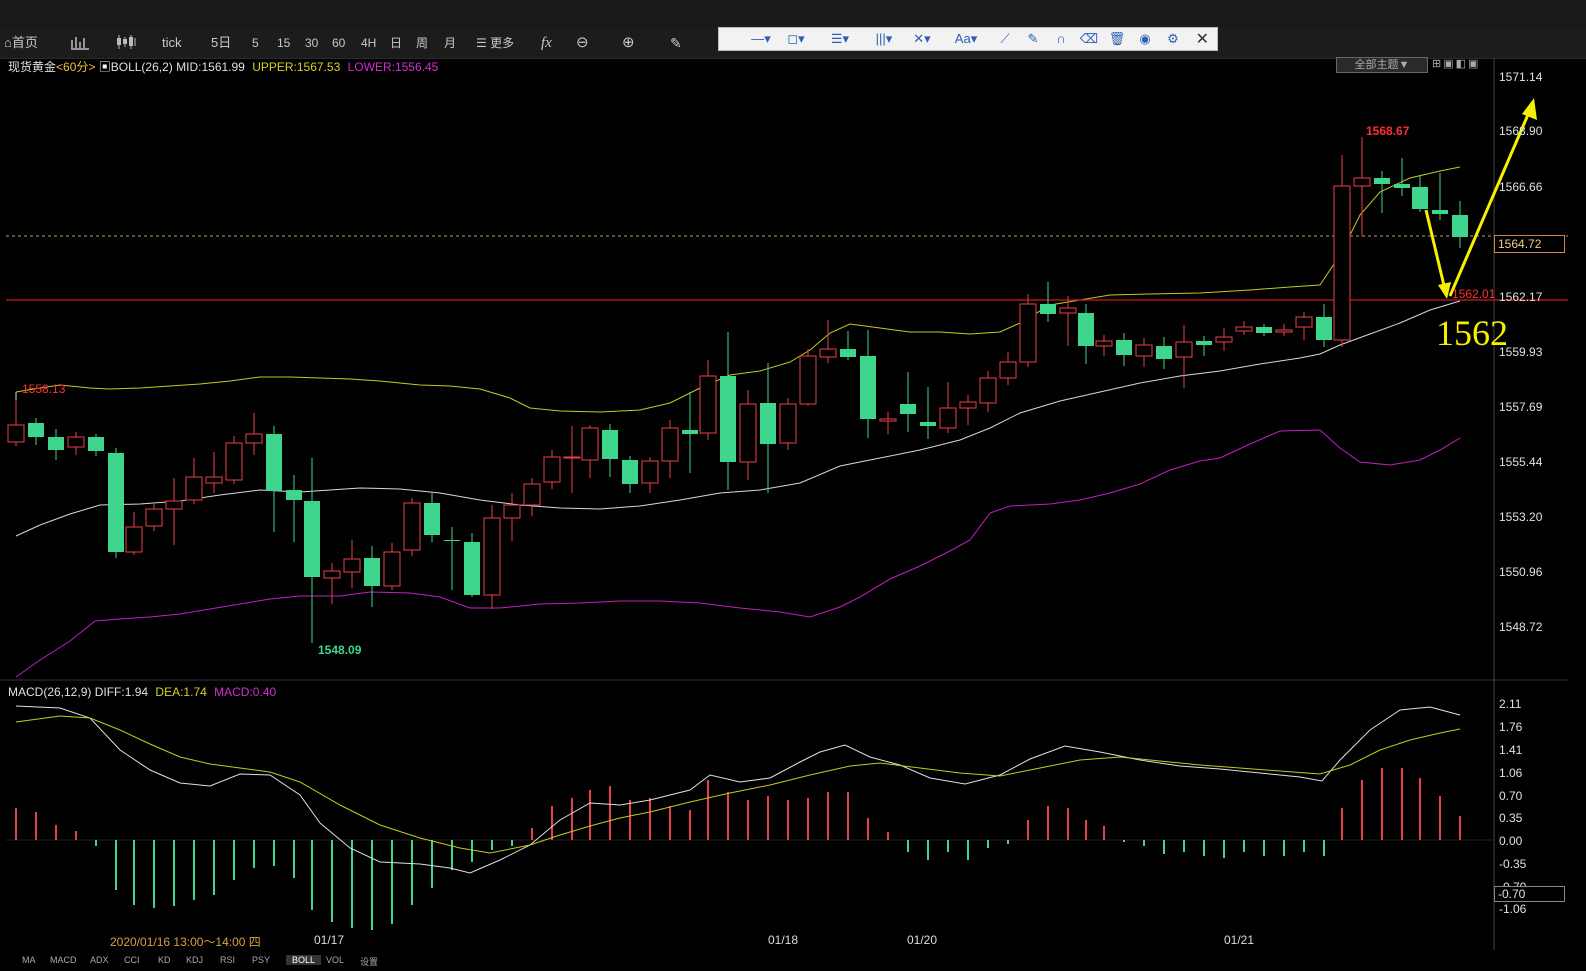 This screenshot has height=971, width=1586. I want to click on macd-axis-tick: 1.76, so click(1511, 727).